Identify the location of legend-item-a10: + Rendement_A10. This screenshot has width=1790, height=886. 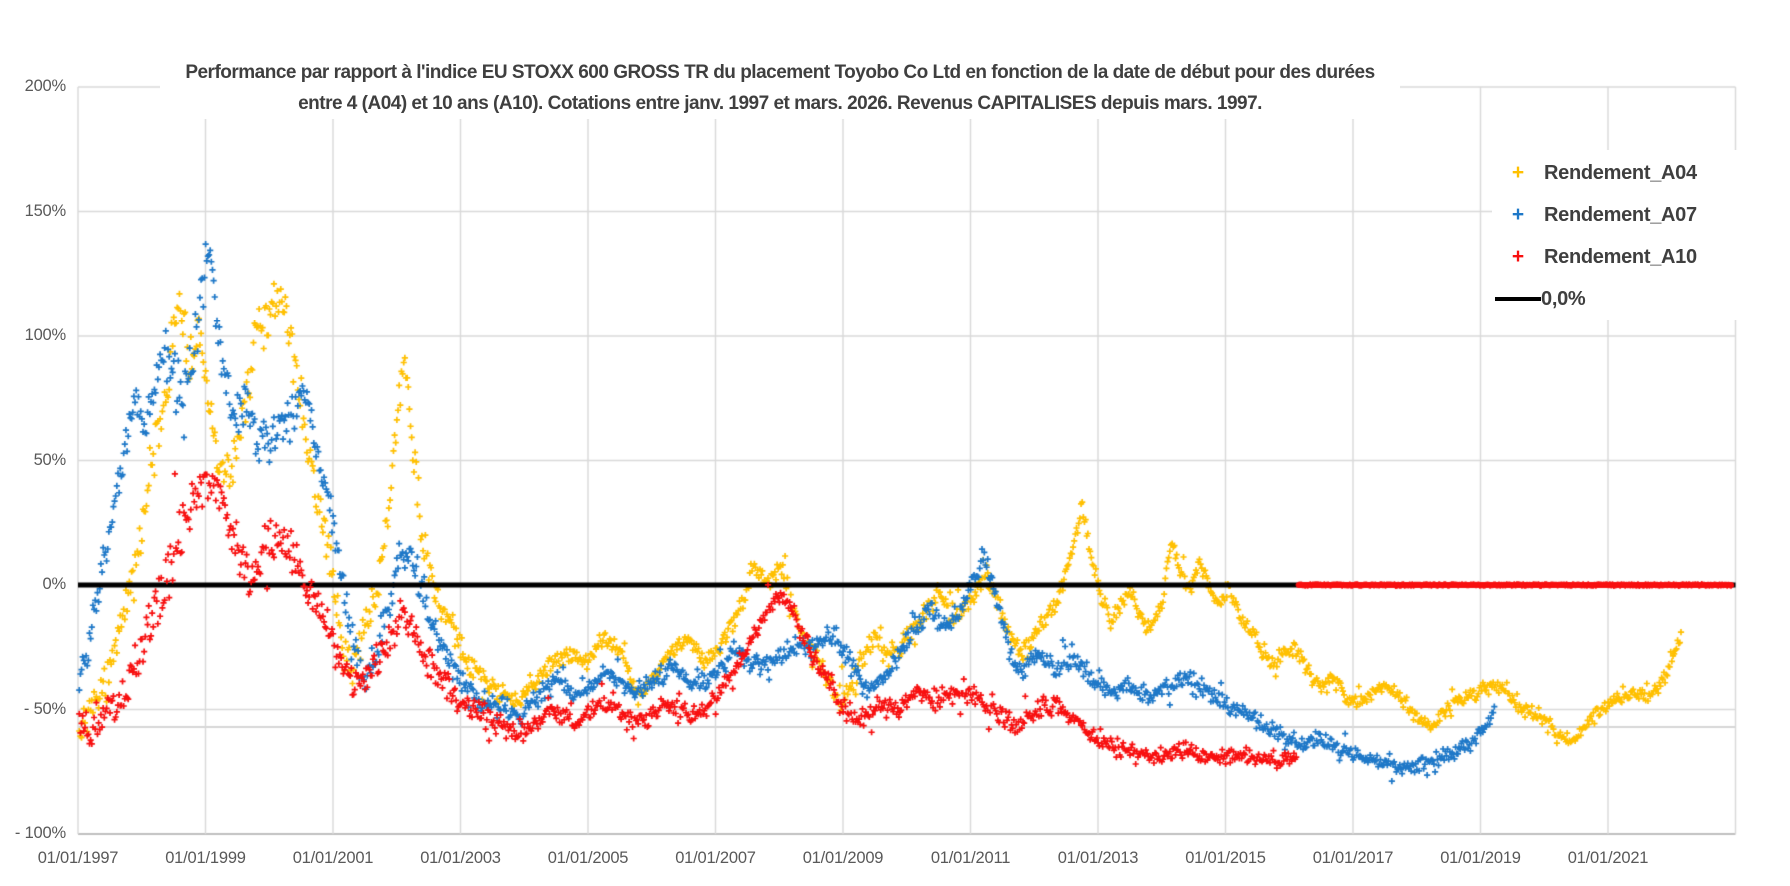
(1638, 257).